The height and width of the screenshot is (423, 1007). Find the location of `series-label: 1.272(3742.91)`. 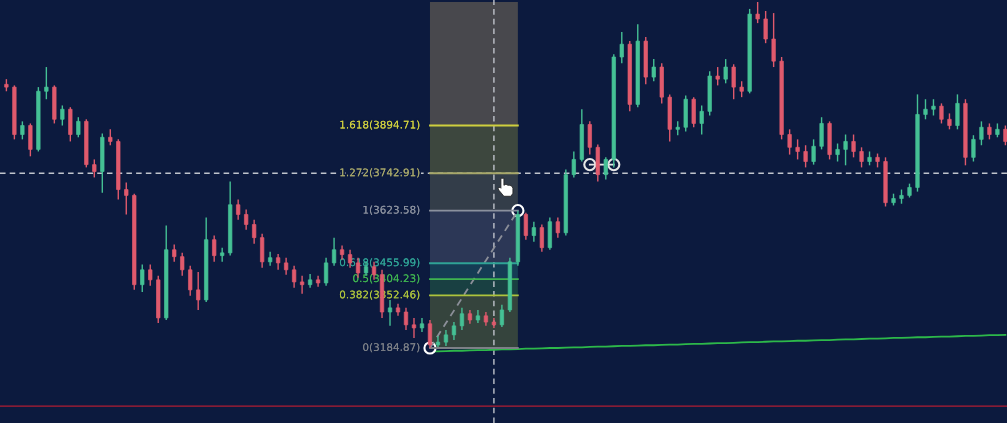

series-label: 1.272(3742.91) is located at coordinates (380, 173).